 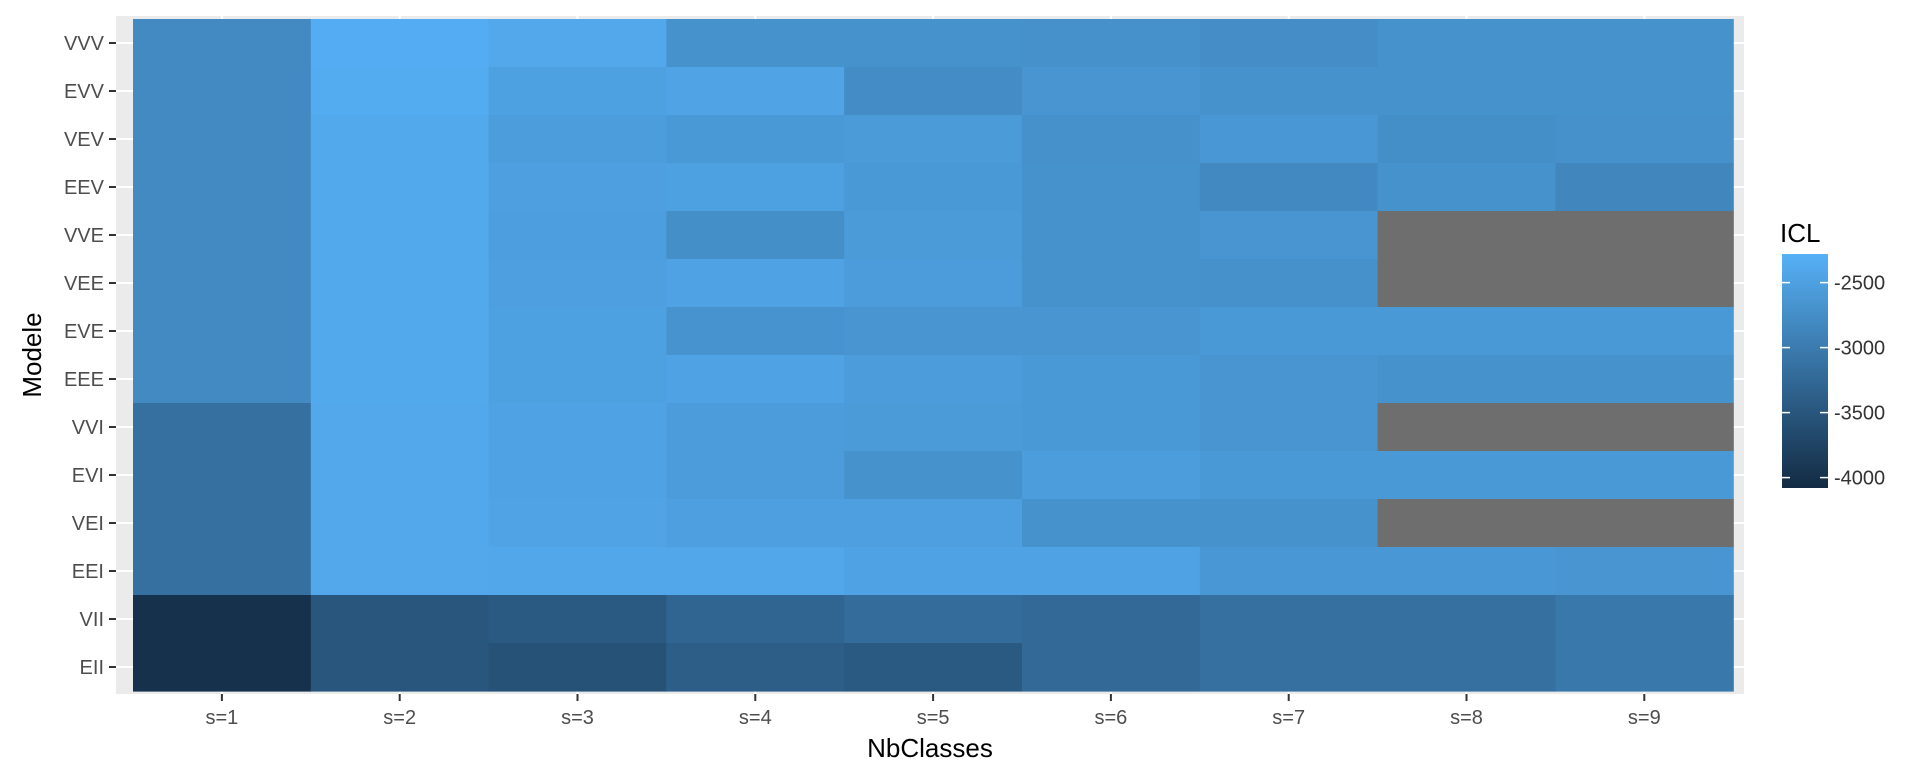 I want to click on y-tick-label: EEE, so click(x=84, y=380).